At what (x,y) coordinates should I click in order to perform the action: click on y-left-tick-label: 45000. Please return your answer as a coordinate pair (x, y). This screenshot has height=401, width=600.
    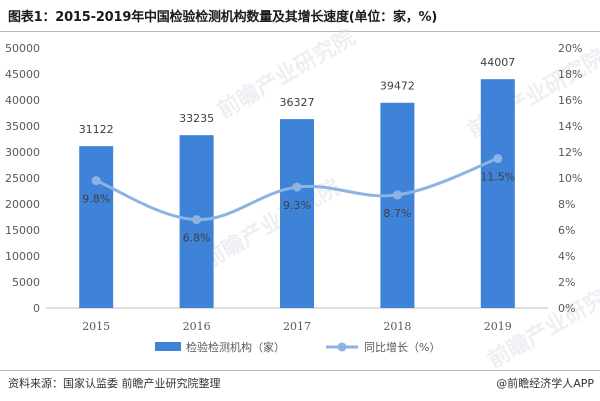
    Looking at the image, I should click on (22, 74).